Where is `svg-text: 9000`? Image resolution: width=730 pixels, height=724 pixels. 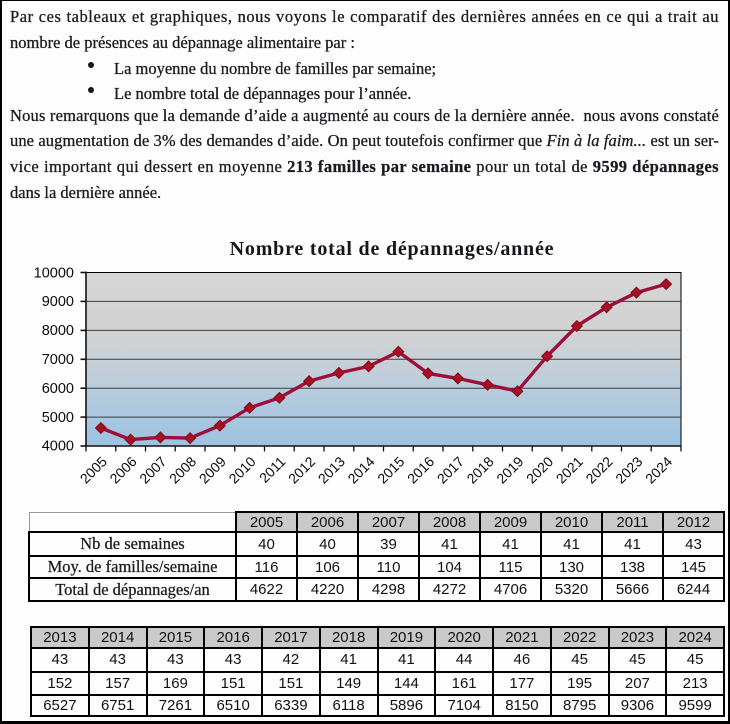 svg-text: 9000 is located at coordinates (58, 302).